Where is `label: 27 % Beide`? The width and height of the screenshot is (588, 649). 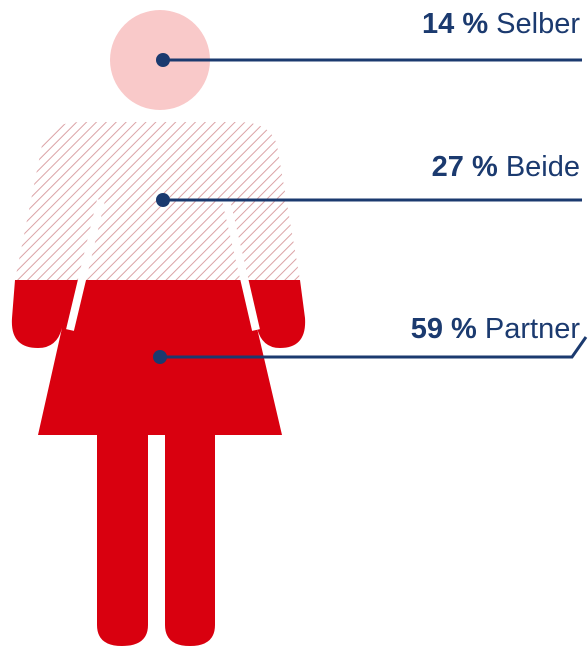
label: 27 % Beide is located at coordinates (506, 167).